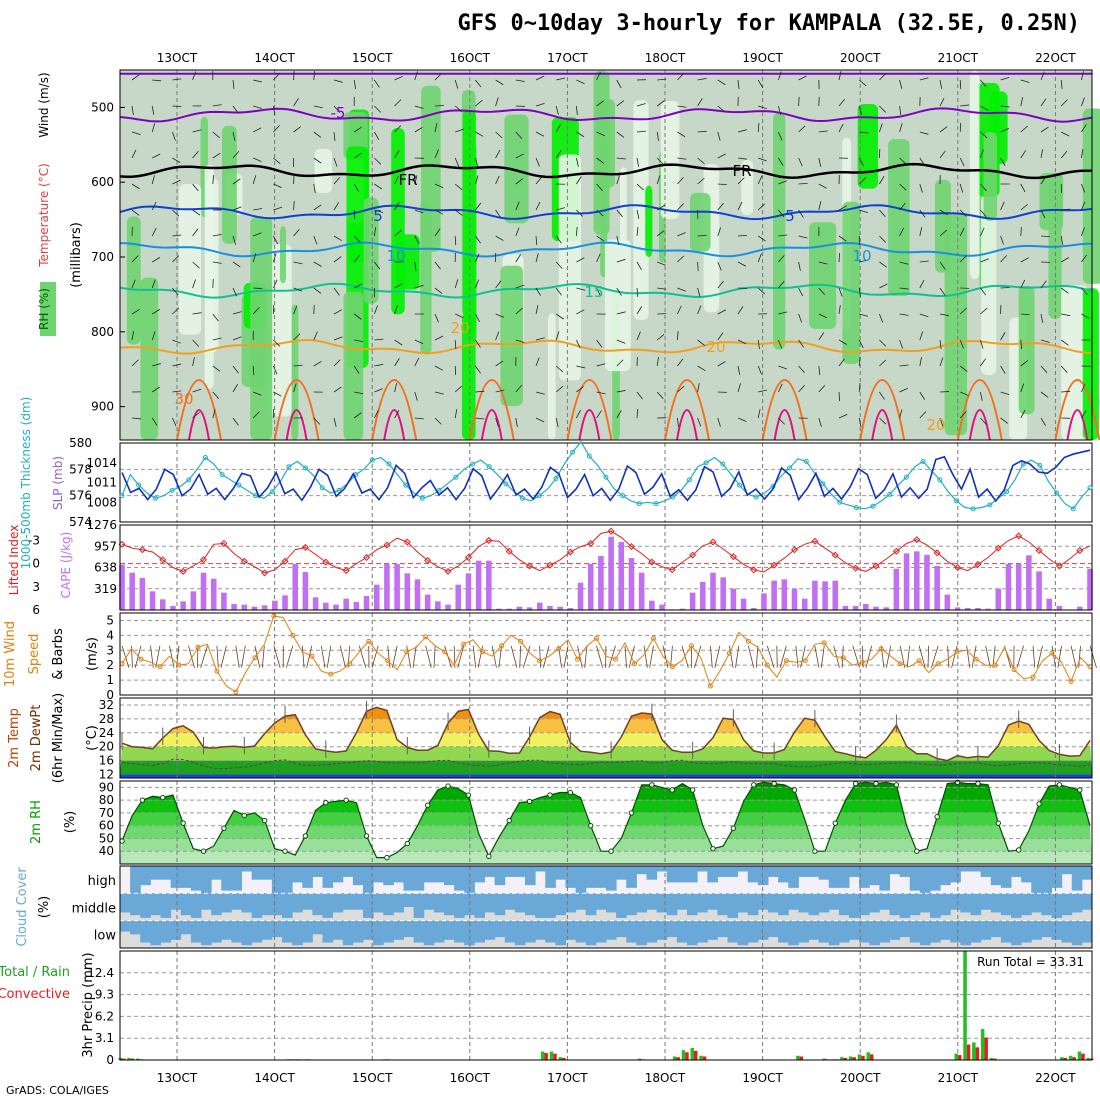 The image size is (1100, 1100). Describe the element at coordinates (1074, 362) in the screenshot. I see `rh-contour-band` at that location.